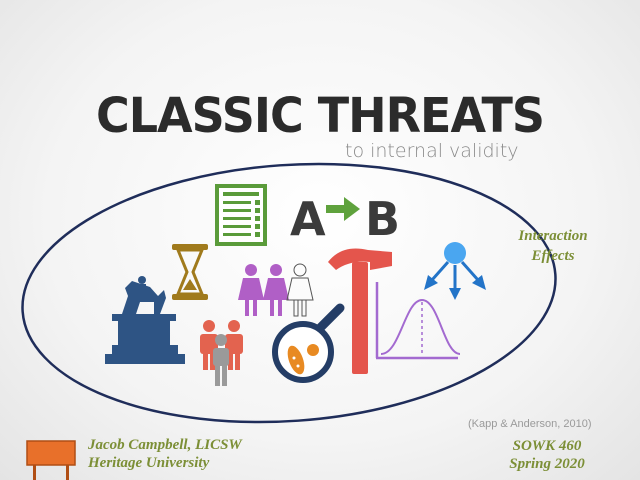  I want to click on citation: (Kapp & Anderson, 2010), so click(530, 424).